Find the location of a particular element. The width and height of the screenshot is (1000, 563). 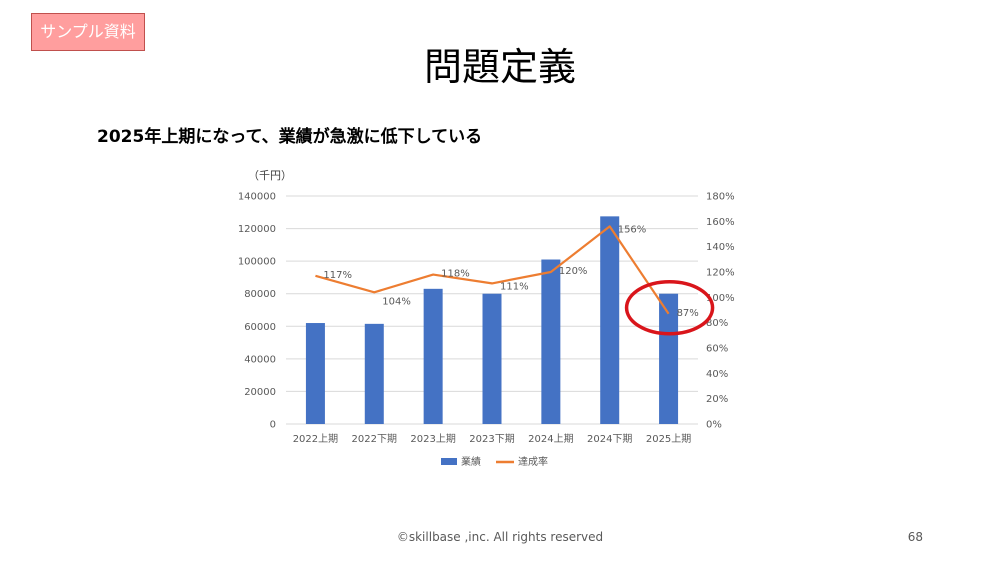

y-right-tick-label: 0% is located at coordinates (714, 425).